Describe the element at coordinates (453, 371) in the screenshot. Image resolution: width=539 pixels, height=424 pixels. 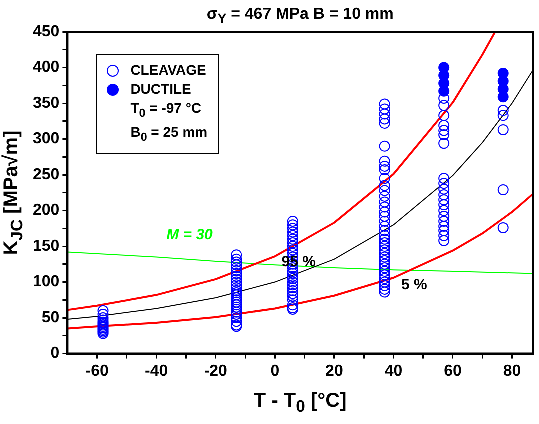
I see `x-tick-label: 60` at that location.